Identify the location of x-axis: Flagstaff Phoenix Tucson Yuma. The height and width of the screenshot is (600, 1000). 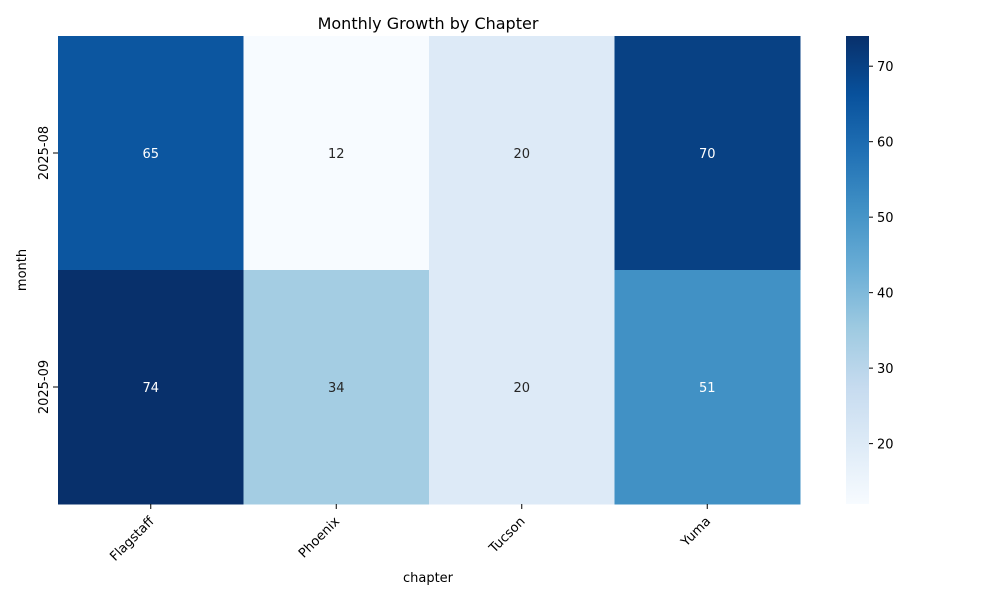
(410, 534).